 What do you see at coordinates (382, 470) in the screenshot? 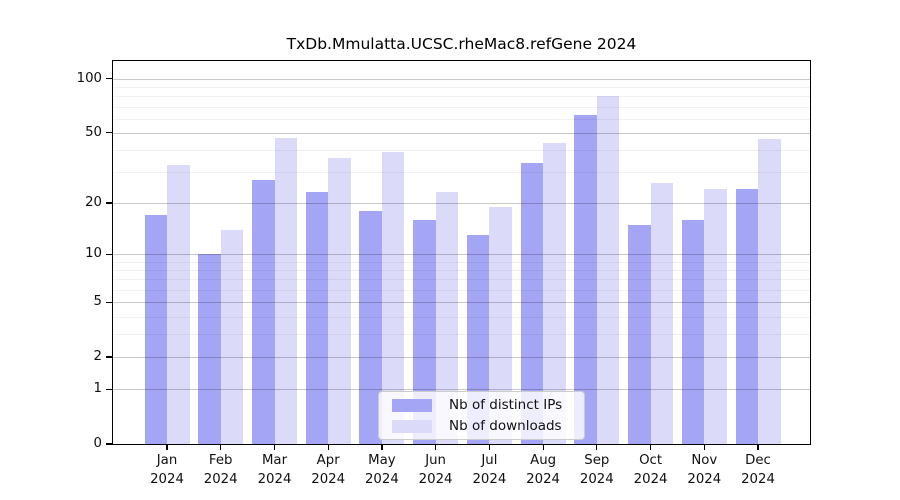
I see `x-tick-label: May 2024` at bounding box center [382, 470].